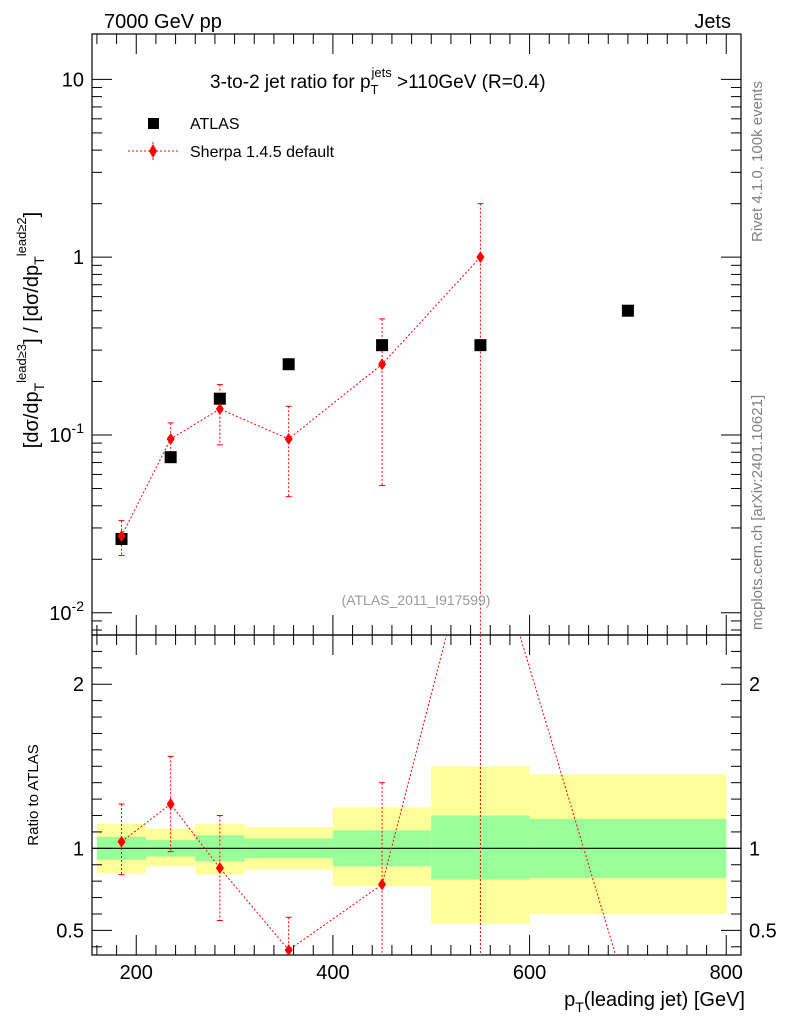 Image resolution: width=786 pixels, height=1024 pixels. I want to click on xtick-label-3: 800, so click(726, 973).